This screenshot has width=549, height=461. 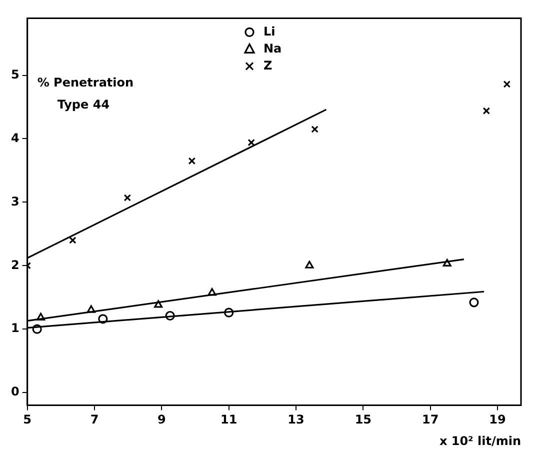 What do you see at coordinates (15, 391) in the screenshot?
I see `y-tick-label: 0` at bounding box center [15, 391].